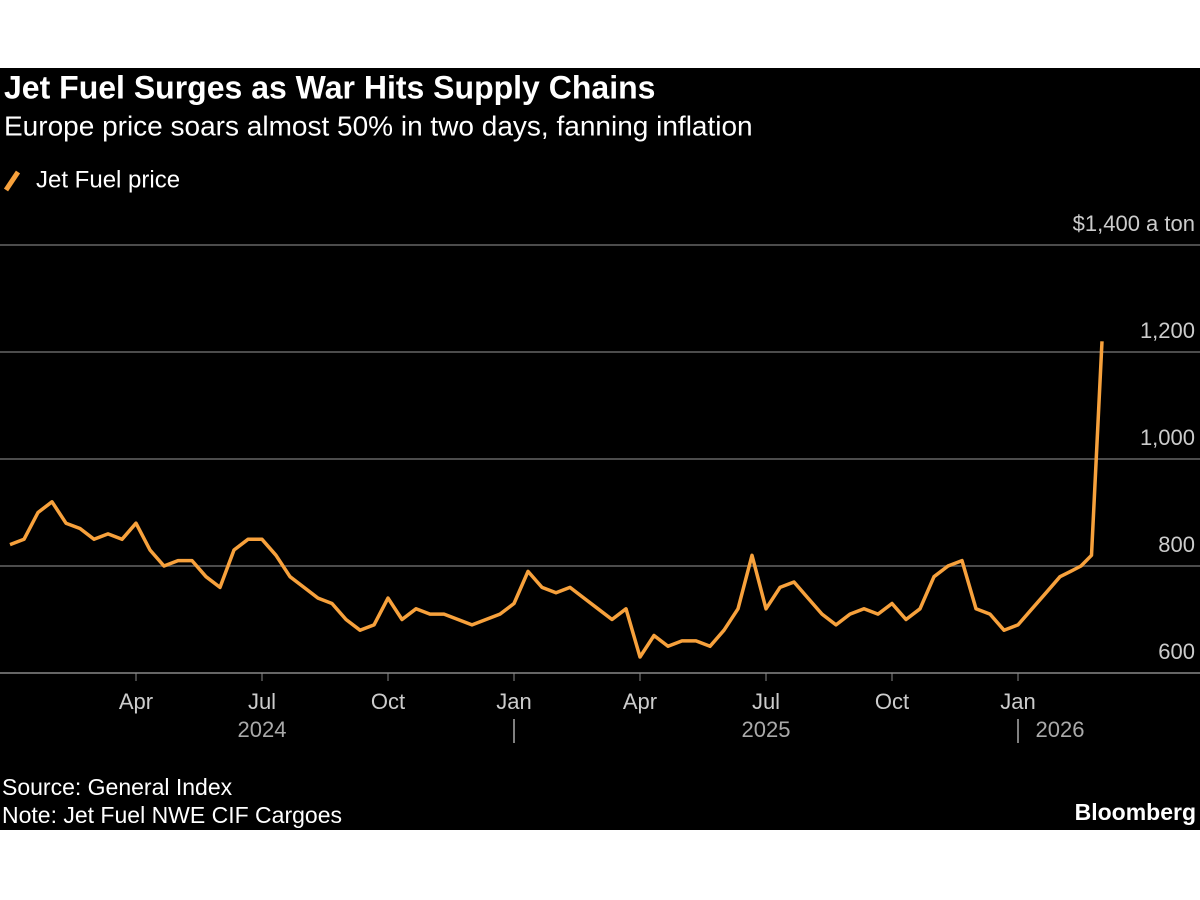 The width and height of the screenshot is (1200, 900). I want to click on legend-swatch, so click(12, 181).